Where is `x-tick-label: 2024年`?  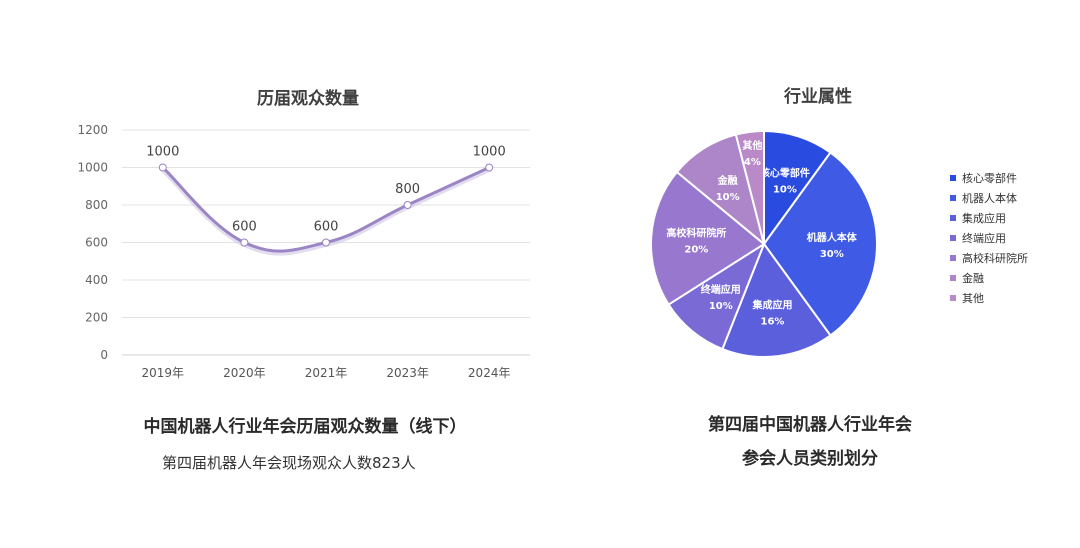
x-tick-label: 2024年 is located at coordinates (489, 373).